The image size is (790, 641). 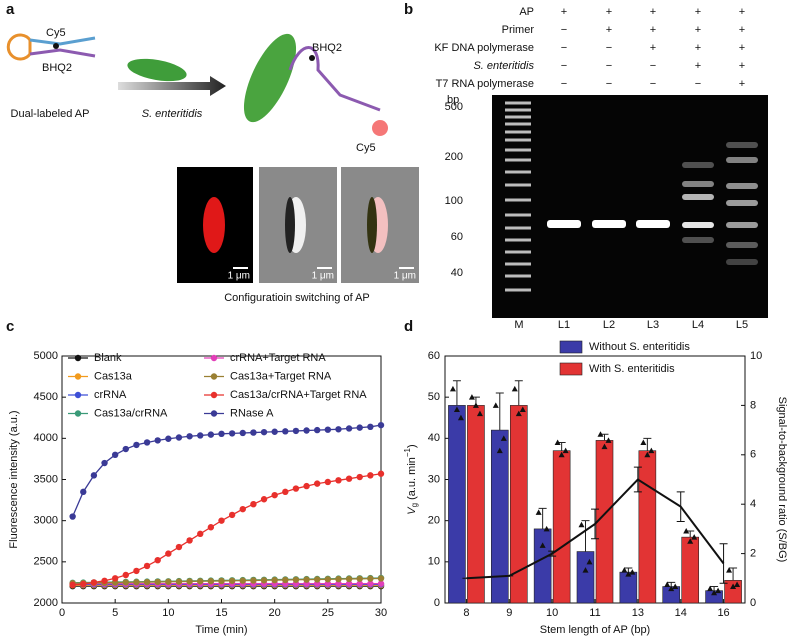 What do you see at coordinates (638, 613) in the screenshot?
I see `x-tick-label: 13` at bounding box center [638, 613].